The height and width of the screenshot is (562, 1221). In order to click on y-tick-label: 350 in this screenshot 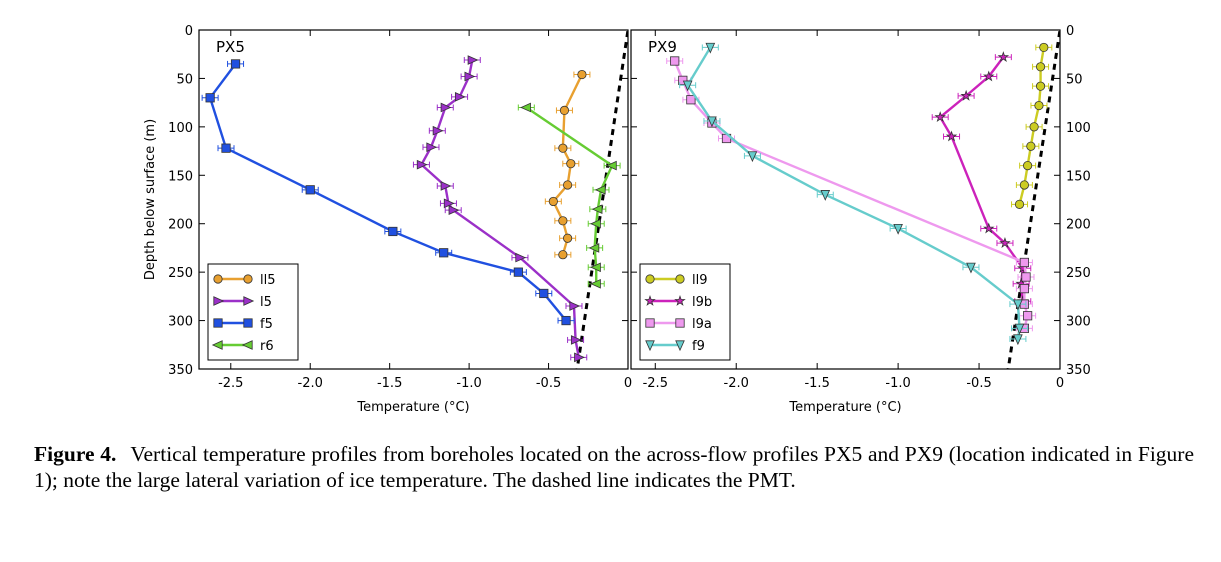, I will do `click(180, 370)`.